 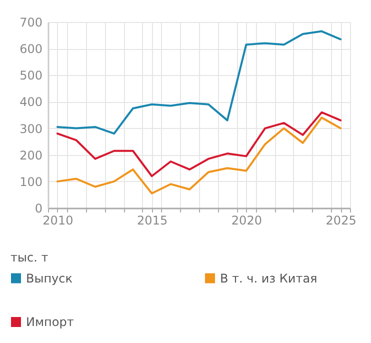 I want to click on x-tick-label: 2020, so click(x=246, y=221).